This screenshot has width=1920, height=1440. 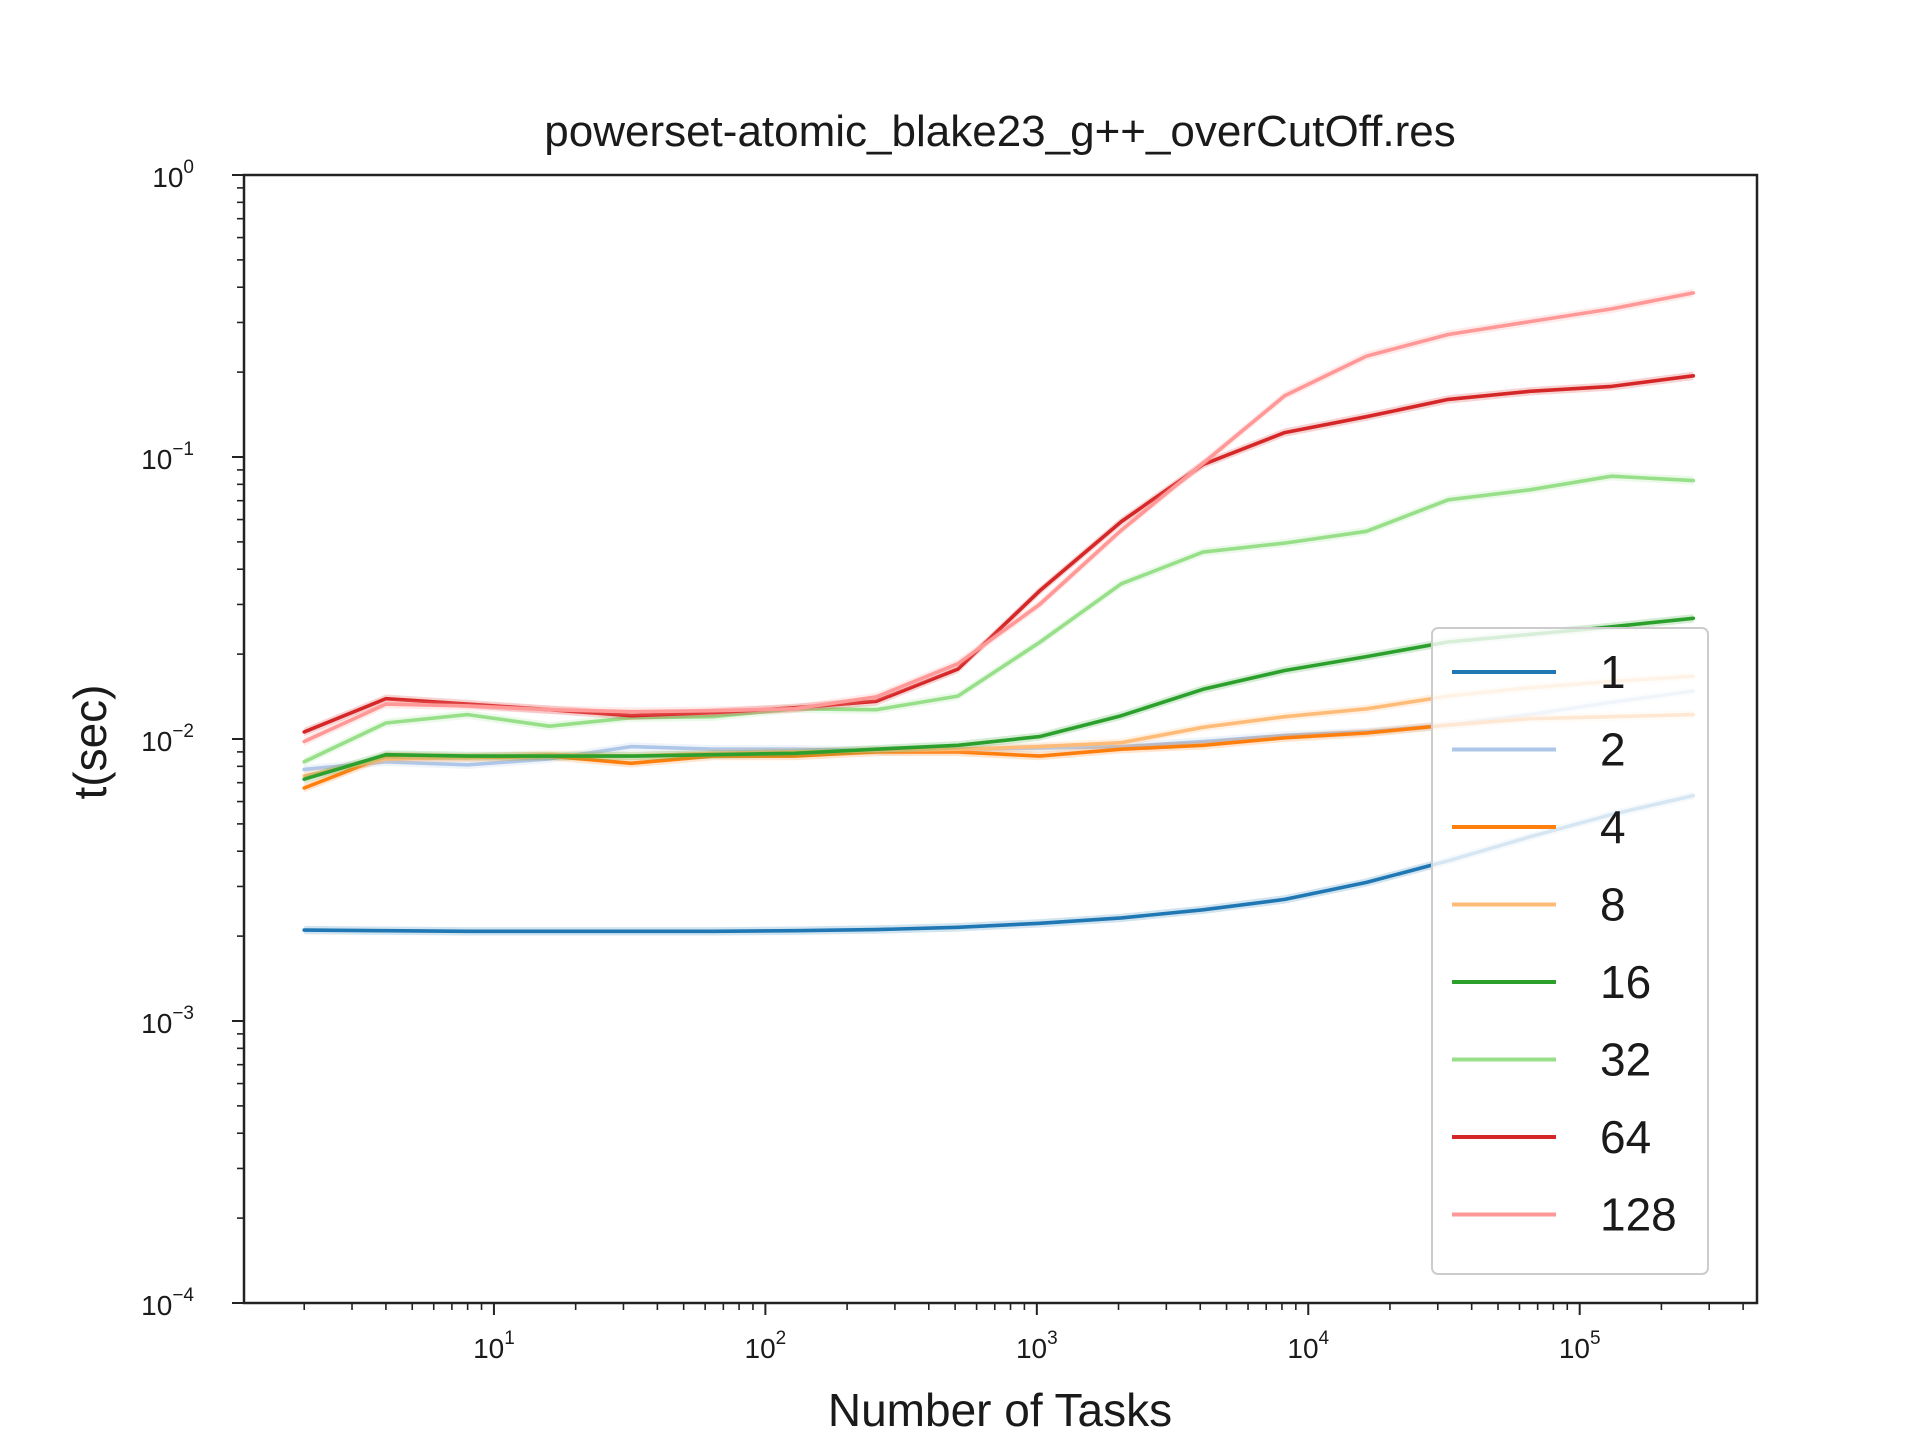 What do you see at coordinates (1613, 672) in the screenshot?
I see `legend-label-1: 1` at bounding box center [1613, 672].